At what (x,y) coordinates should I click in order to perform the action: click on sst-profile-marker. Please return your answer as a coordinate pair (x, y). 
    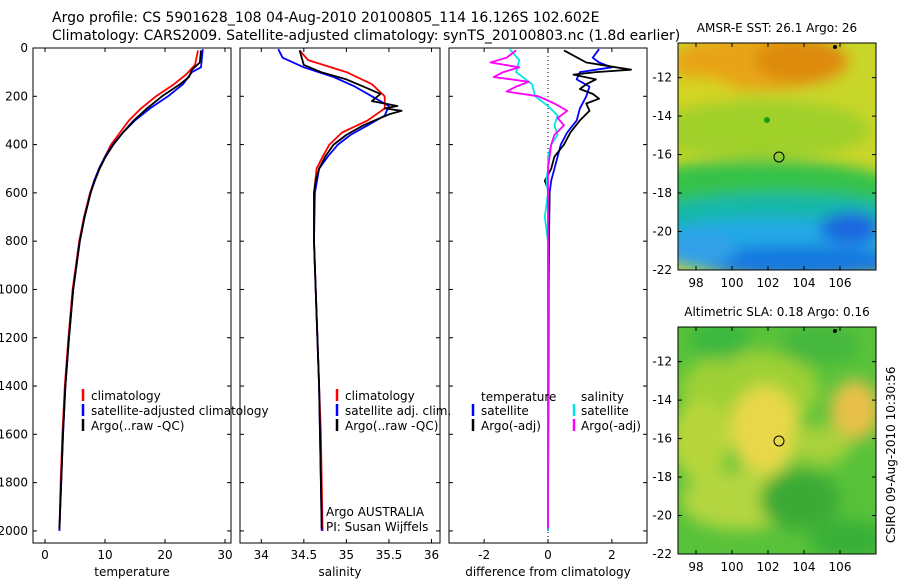
    Looking at the image, I should click on (779, 157).